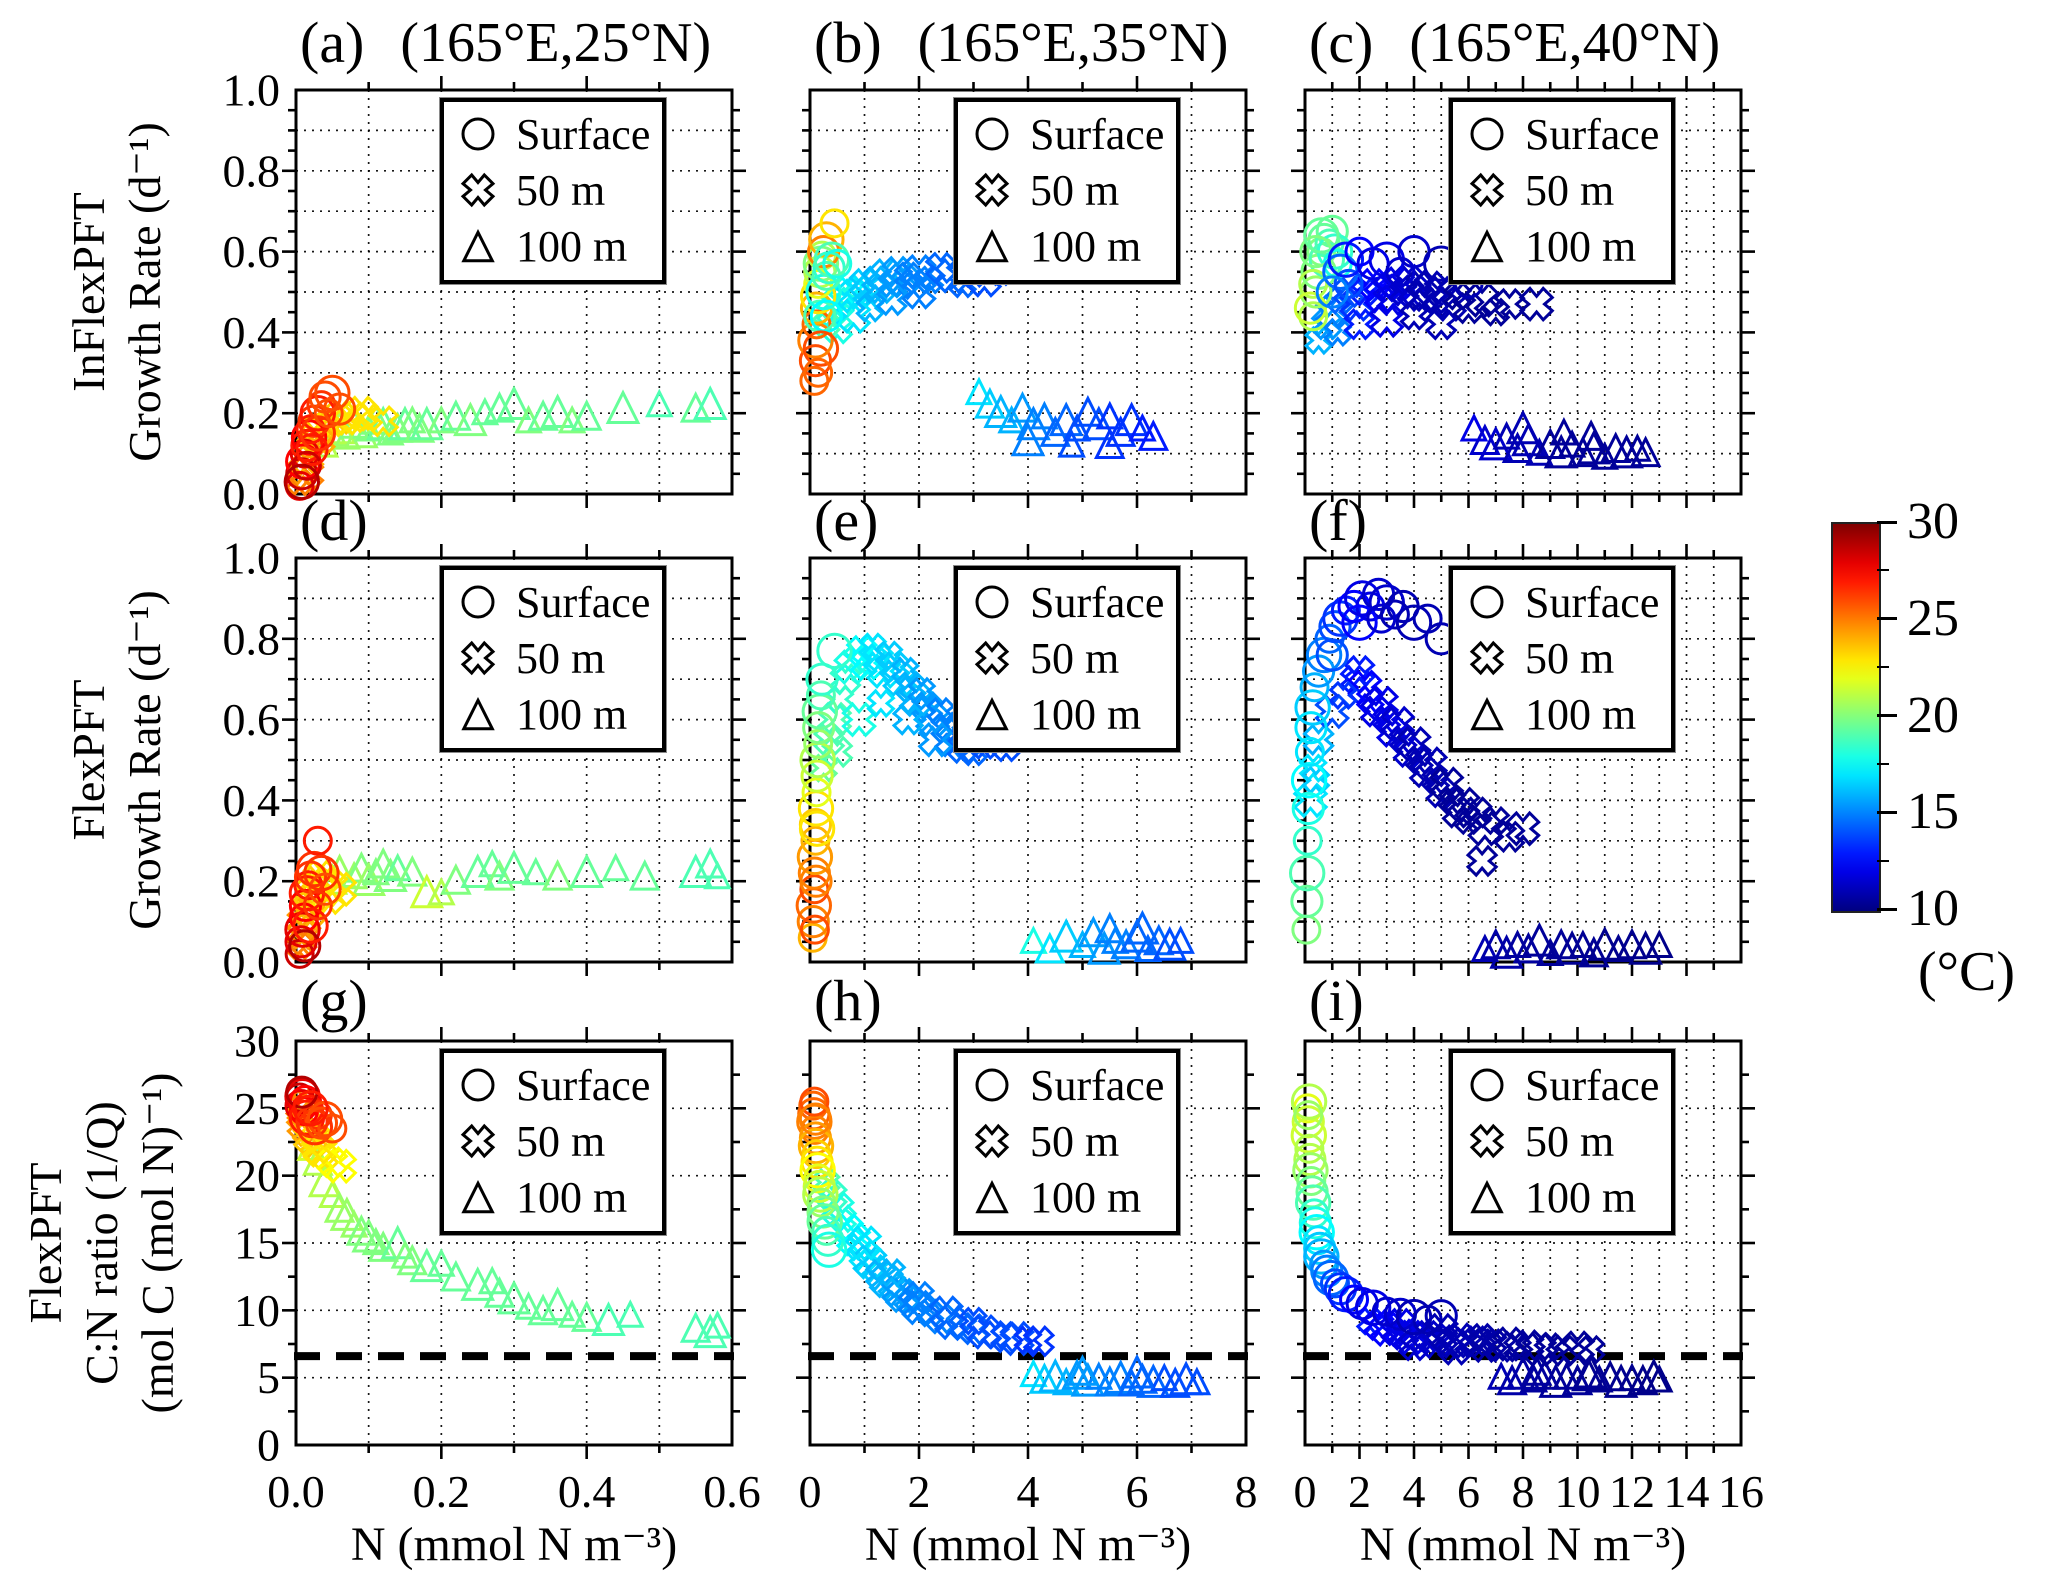 The width and height of the screenshot is (2067, 1577). What do you see at coordinates (144, 292) in the screenshot?
I see `row1-label-line2: Growth Rate (d⁻¹)` at bounding box center [144, 292].